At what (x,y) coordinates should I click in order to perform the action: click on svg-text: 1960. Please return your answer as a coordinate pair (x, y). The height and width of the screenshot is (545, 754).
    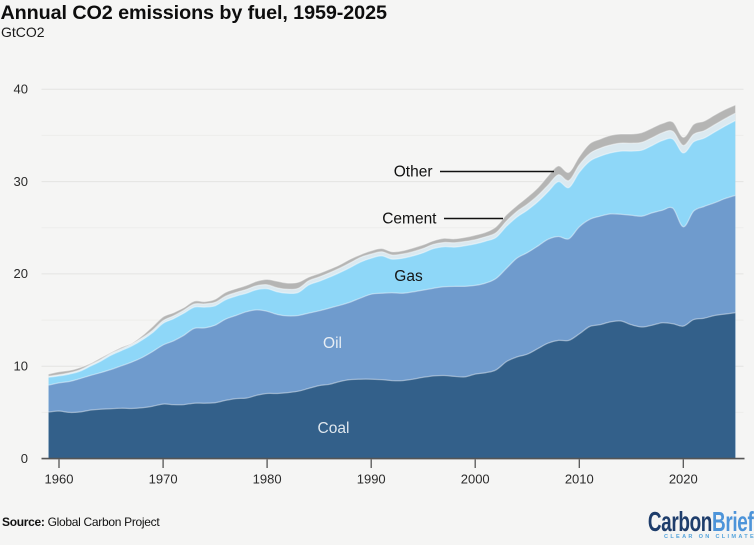
    Looking at the image, I should click on (59, 479).